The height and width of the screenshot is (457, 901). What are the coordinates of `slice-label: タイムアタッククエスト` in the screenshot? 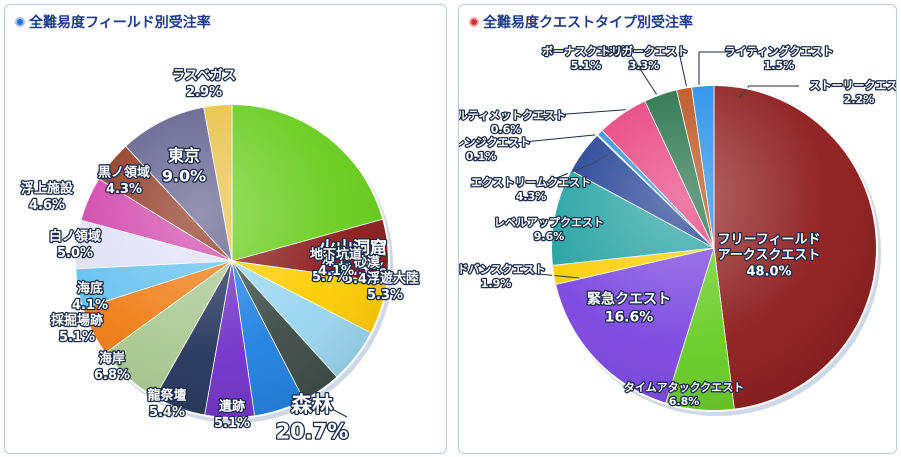 It's located at (684, 387).